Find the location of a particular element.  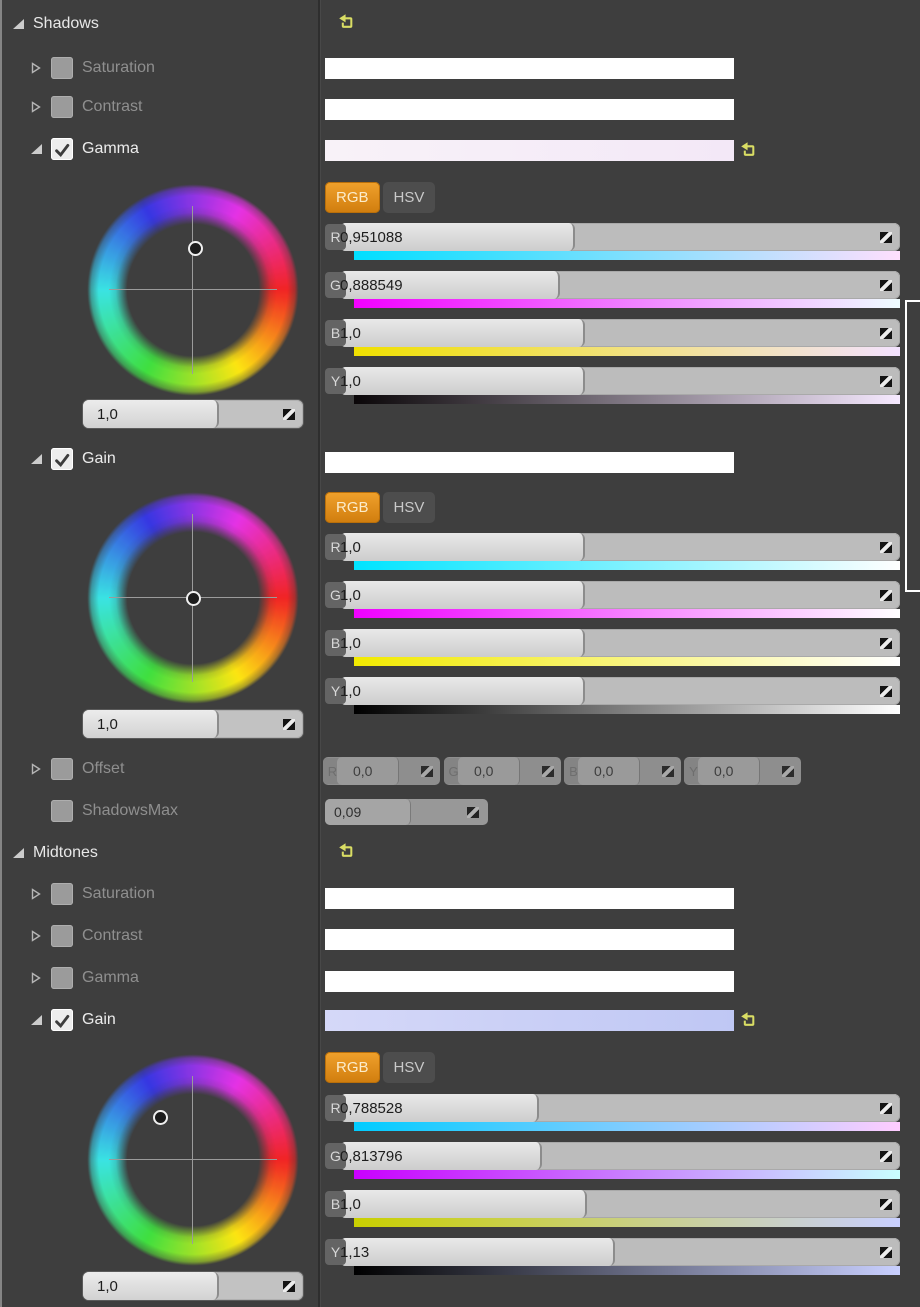

slider-value: 0,09 is located at coordinates (348, 812).